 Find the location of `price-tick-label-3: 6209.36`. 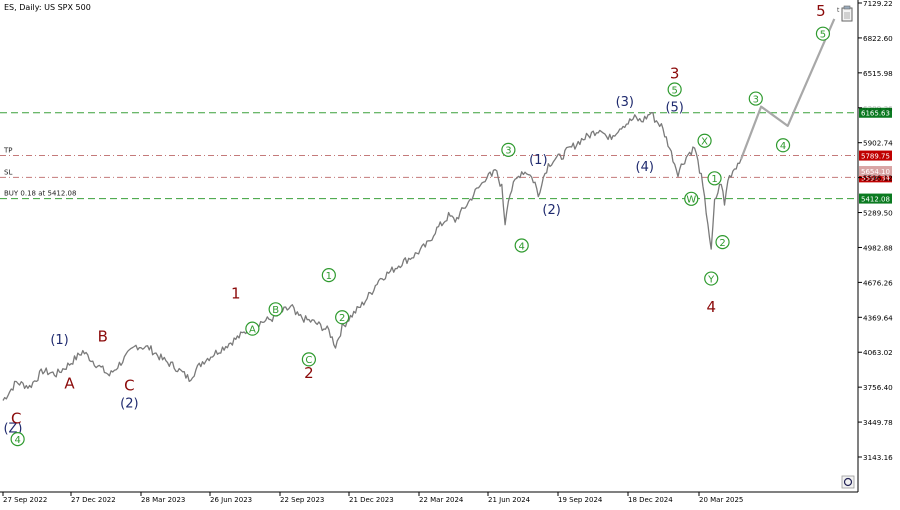

price-tick-label-3: 6209.36 is located at coordinates (878, 108).